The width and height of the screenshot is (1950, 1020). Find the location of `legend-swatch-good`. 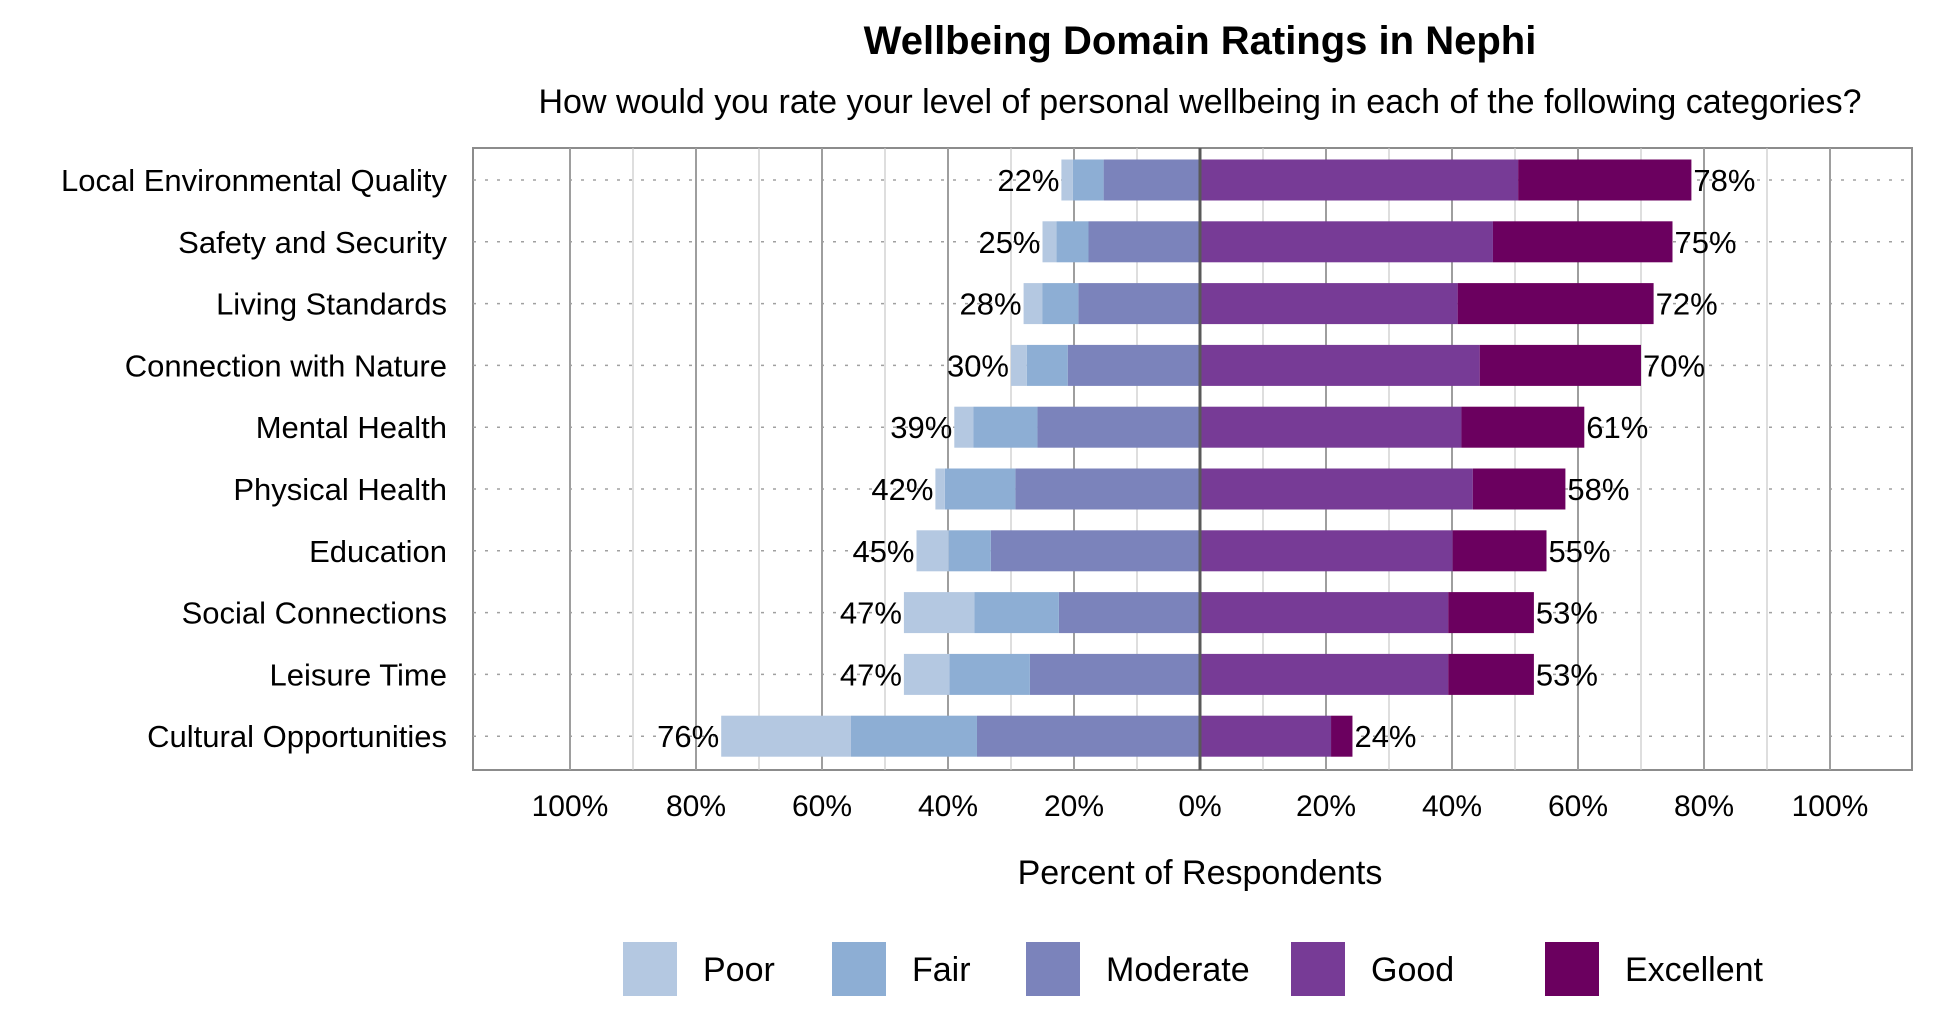

legend-swatch-good is located at coordinates (1318, 969).